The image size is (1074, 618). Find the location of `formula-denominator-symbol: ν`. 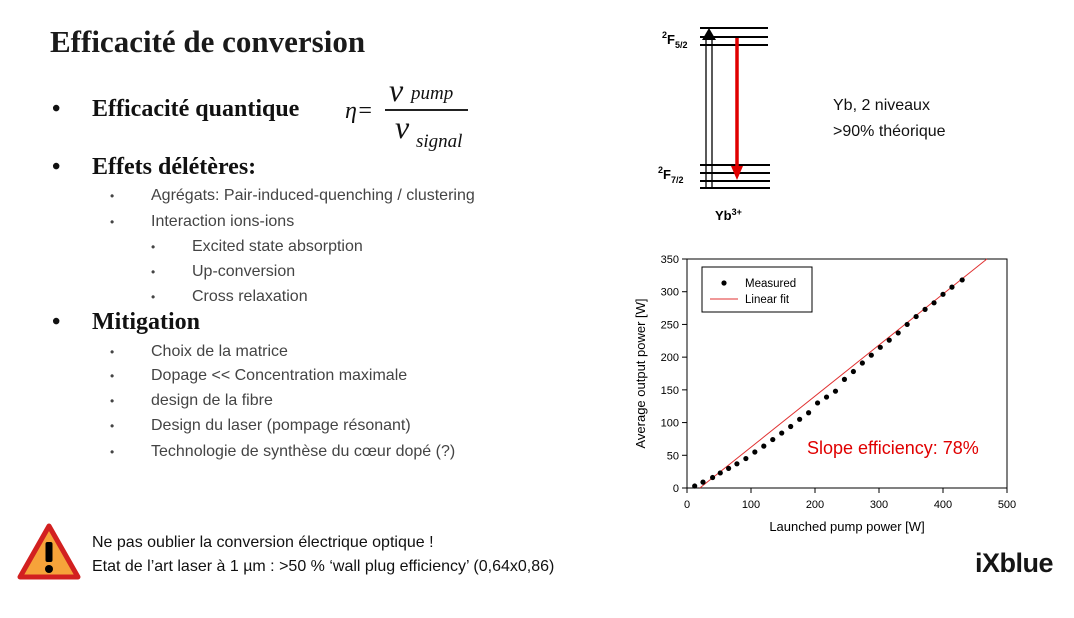

formula-denominator-symbol: ν is located at coordinates (402, 127).